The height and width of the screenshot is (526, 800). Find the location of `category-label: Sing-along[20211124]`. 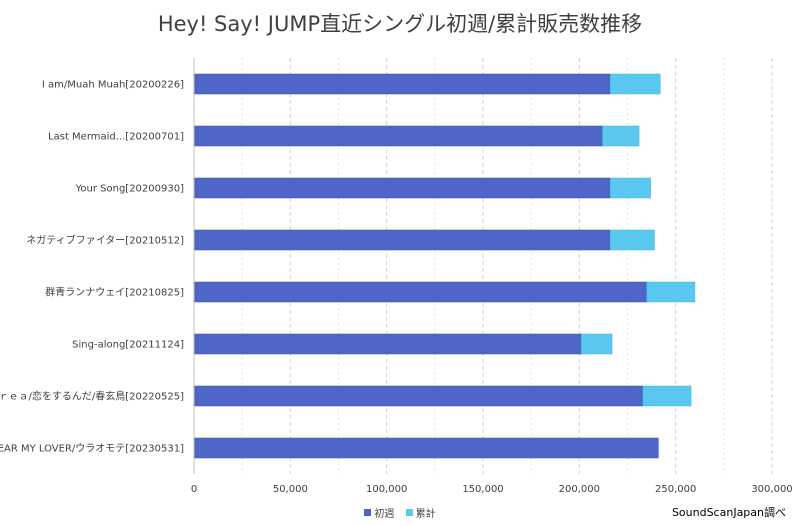

category-label: Sing-along[20211124] is located at coordinates (128, 345).